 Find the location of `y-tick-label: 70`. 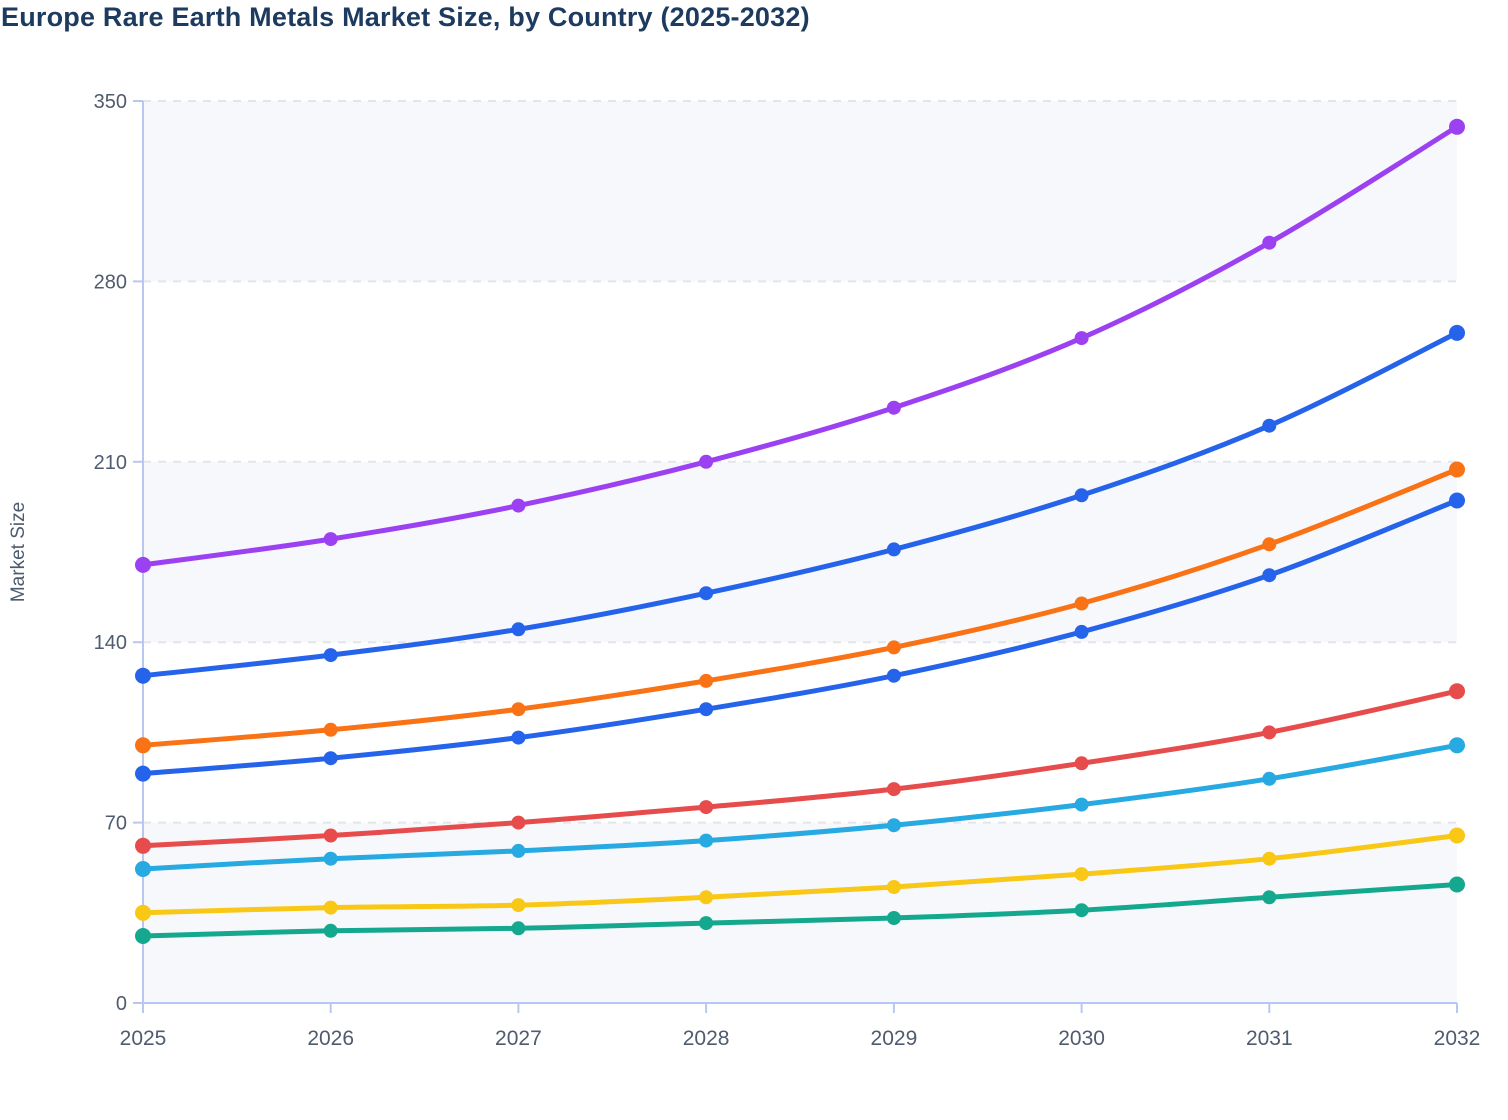

y-tick-label: 70 is located at coordinates (116, 824).